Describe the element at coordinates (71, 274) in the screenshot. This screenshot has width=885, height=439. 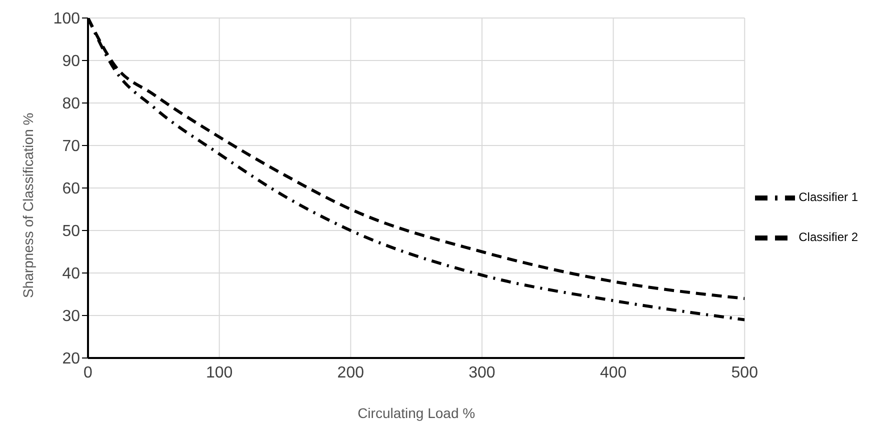
I see `y-tick-label: 40` at that location.